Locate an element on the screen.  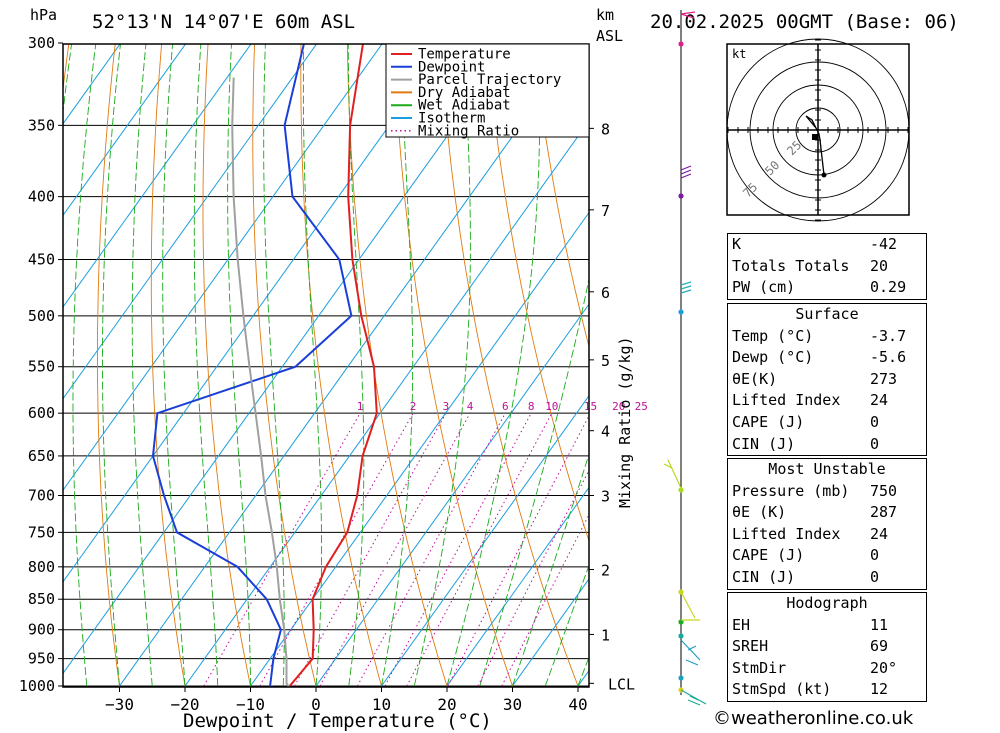
tt-value: 20 is located at coordinates (879, 265).